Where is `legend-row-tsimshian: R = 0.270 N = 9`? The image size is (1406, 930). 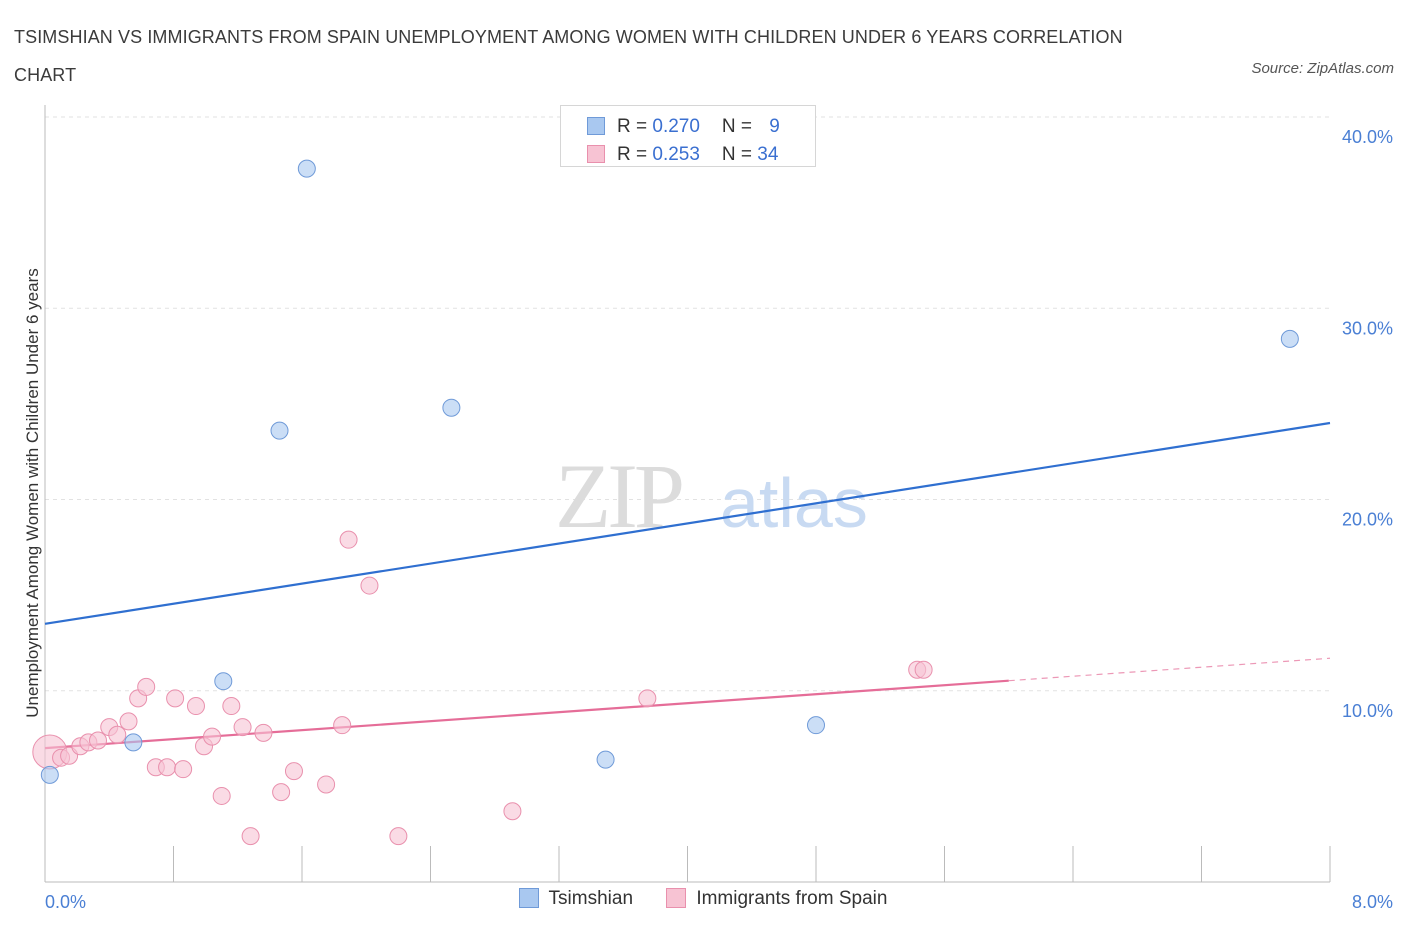
legend-row-tsimshian: R = 0.270 N = 9 is located at coordinates (683, 129).